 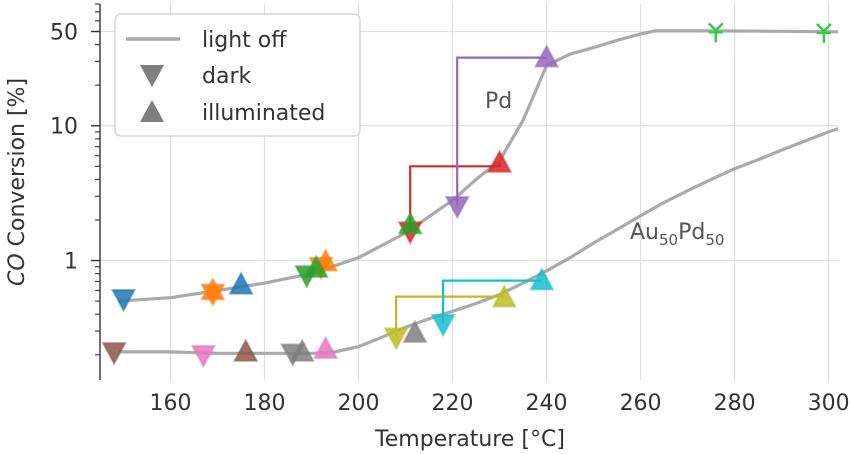 I want to click on x-tick-label: 240, so click(x=547, y=403).